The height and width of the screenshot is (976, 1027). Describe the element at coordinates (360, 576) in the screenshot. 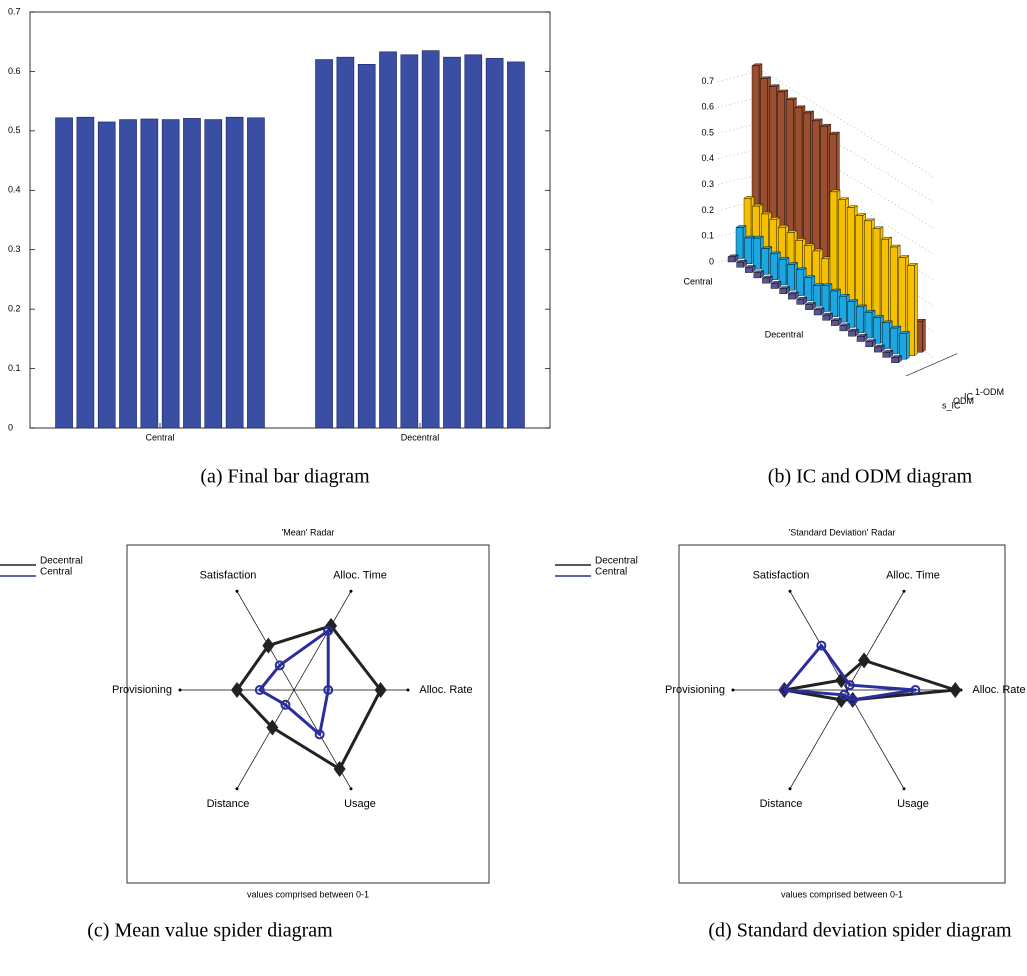

I see `axis-label: Alloc. Time` at that location.